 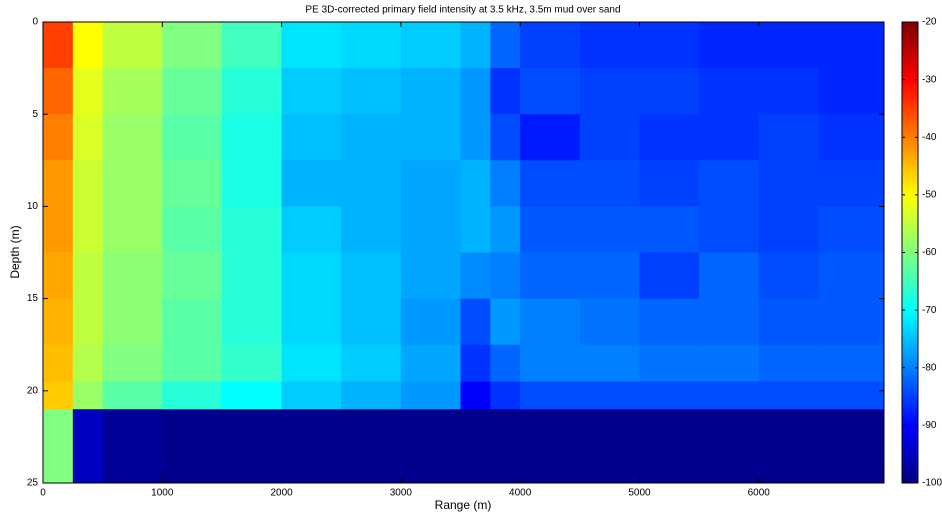 What do you see at coordinates (33, 483) in the screenshot?
I see `y-tick-label: 25` at bounding box center [33, 483].